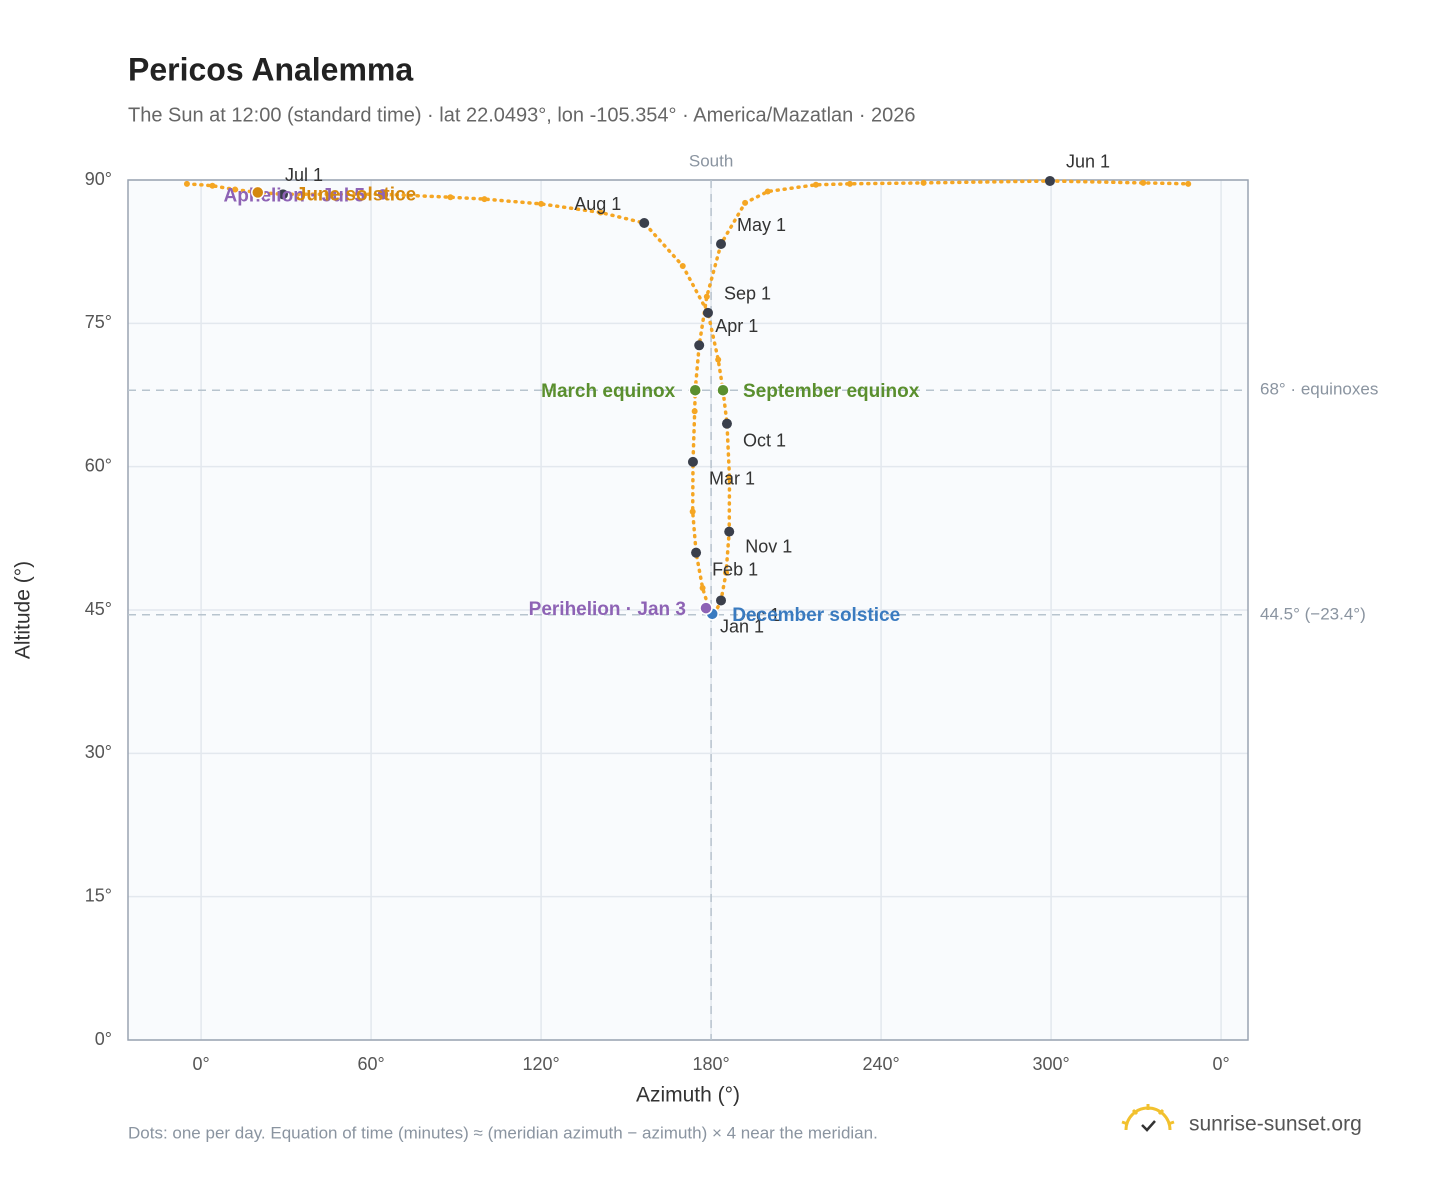  Describe the element at coordinates (597, 204) in the screenshot. I see `month-label: Aug 1` at that location.